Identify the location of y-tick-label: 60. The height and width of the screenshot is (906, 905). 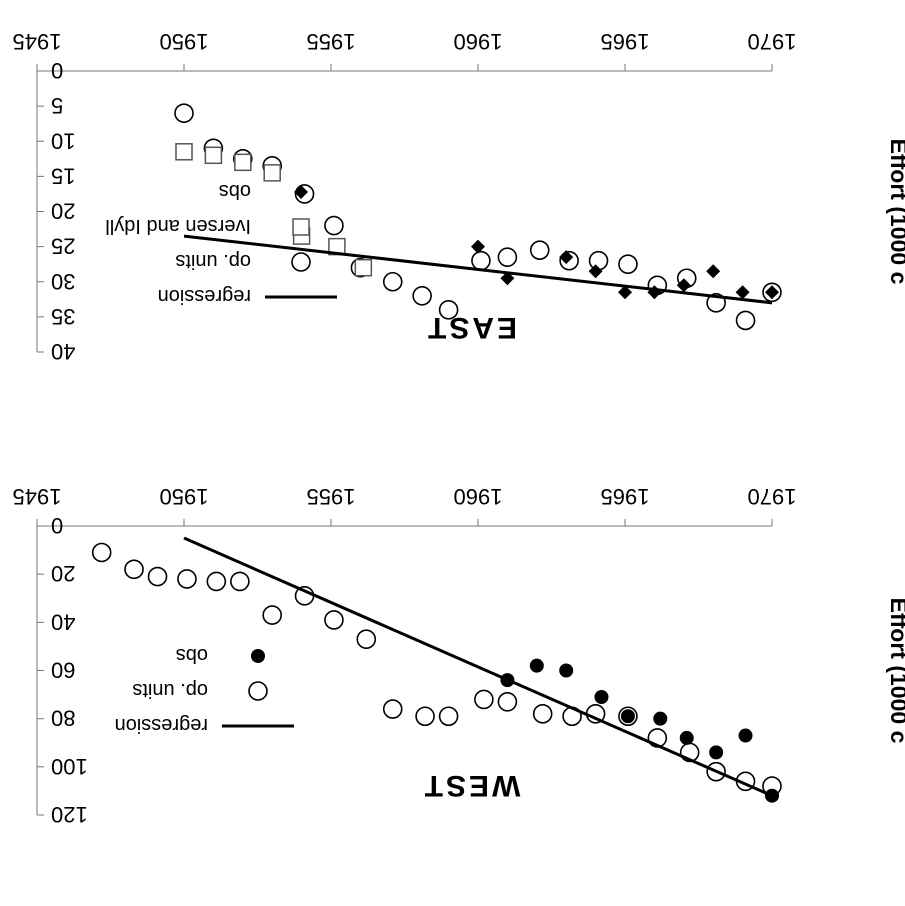
(63, 670).